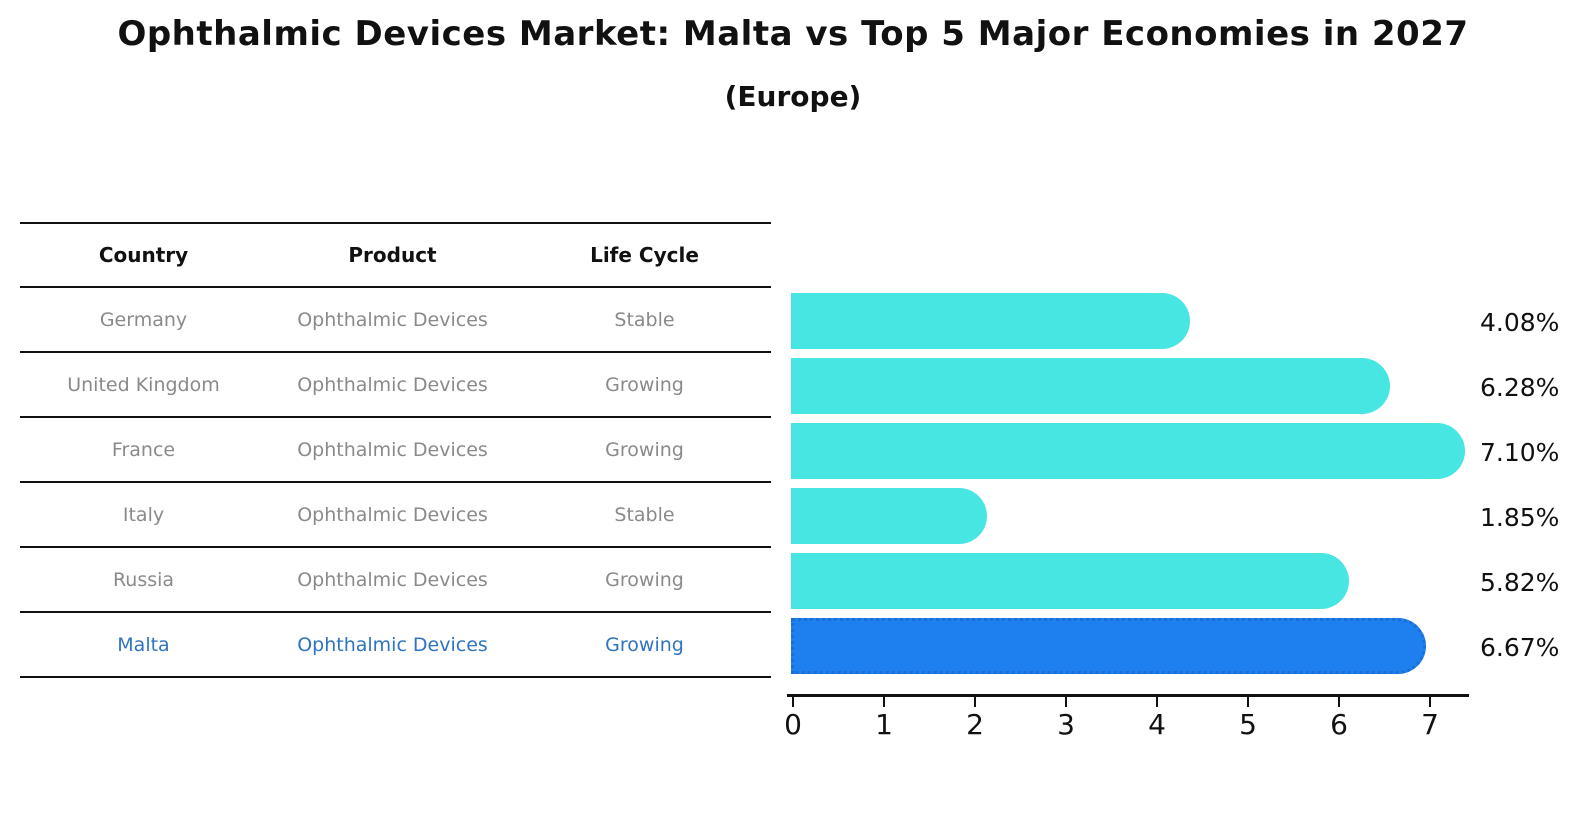 This screenshot has height=823, width=1586. What do you see at coordinates (1520, 647) in the screenshot?
I see `value-label-malta: 6.67%` at bounding box center [1520, 647].